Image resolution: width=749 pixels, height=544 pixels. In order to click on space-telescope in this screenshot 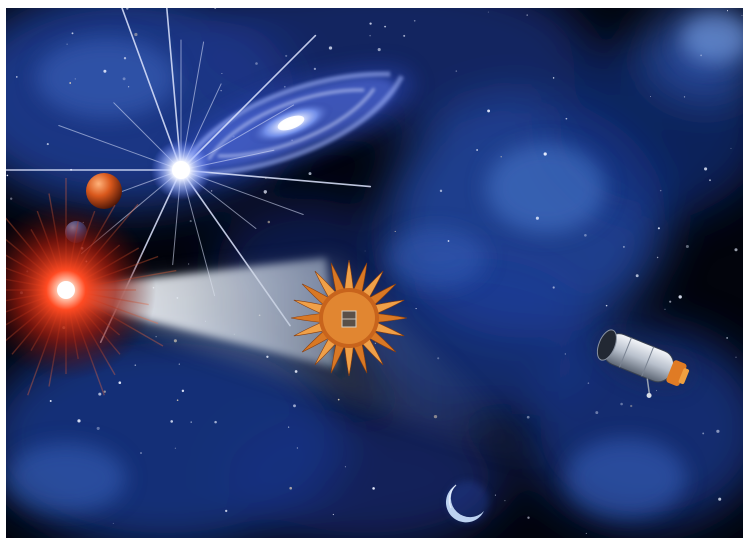, I will do `click(644, 363)`.